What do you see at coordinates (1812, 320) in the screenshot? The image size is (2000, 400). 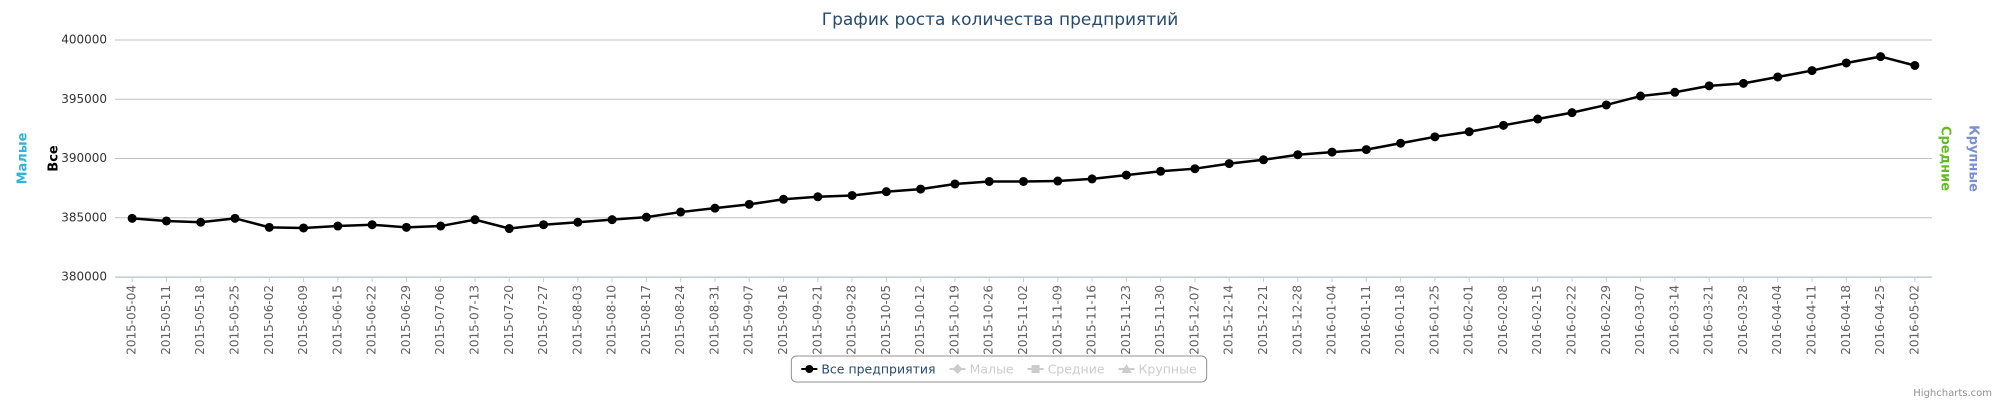 I see `x-tick-label: 2016-04-11` at bounding box center [1812, 320].